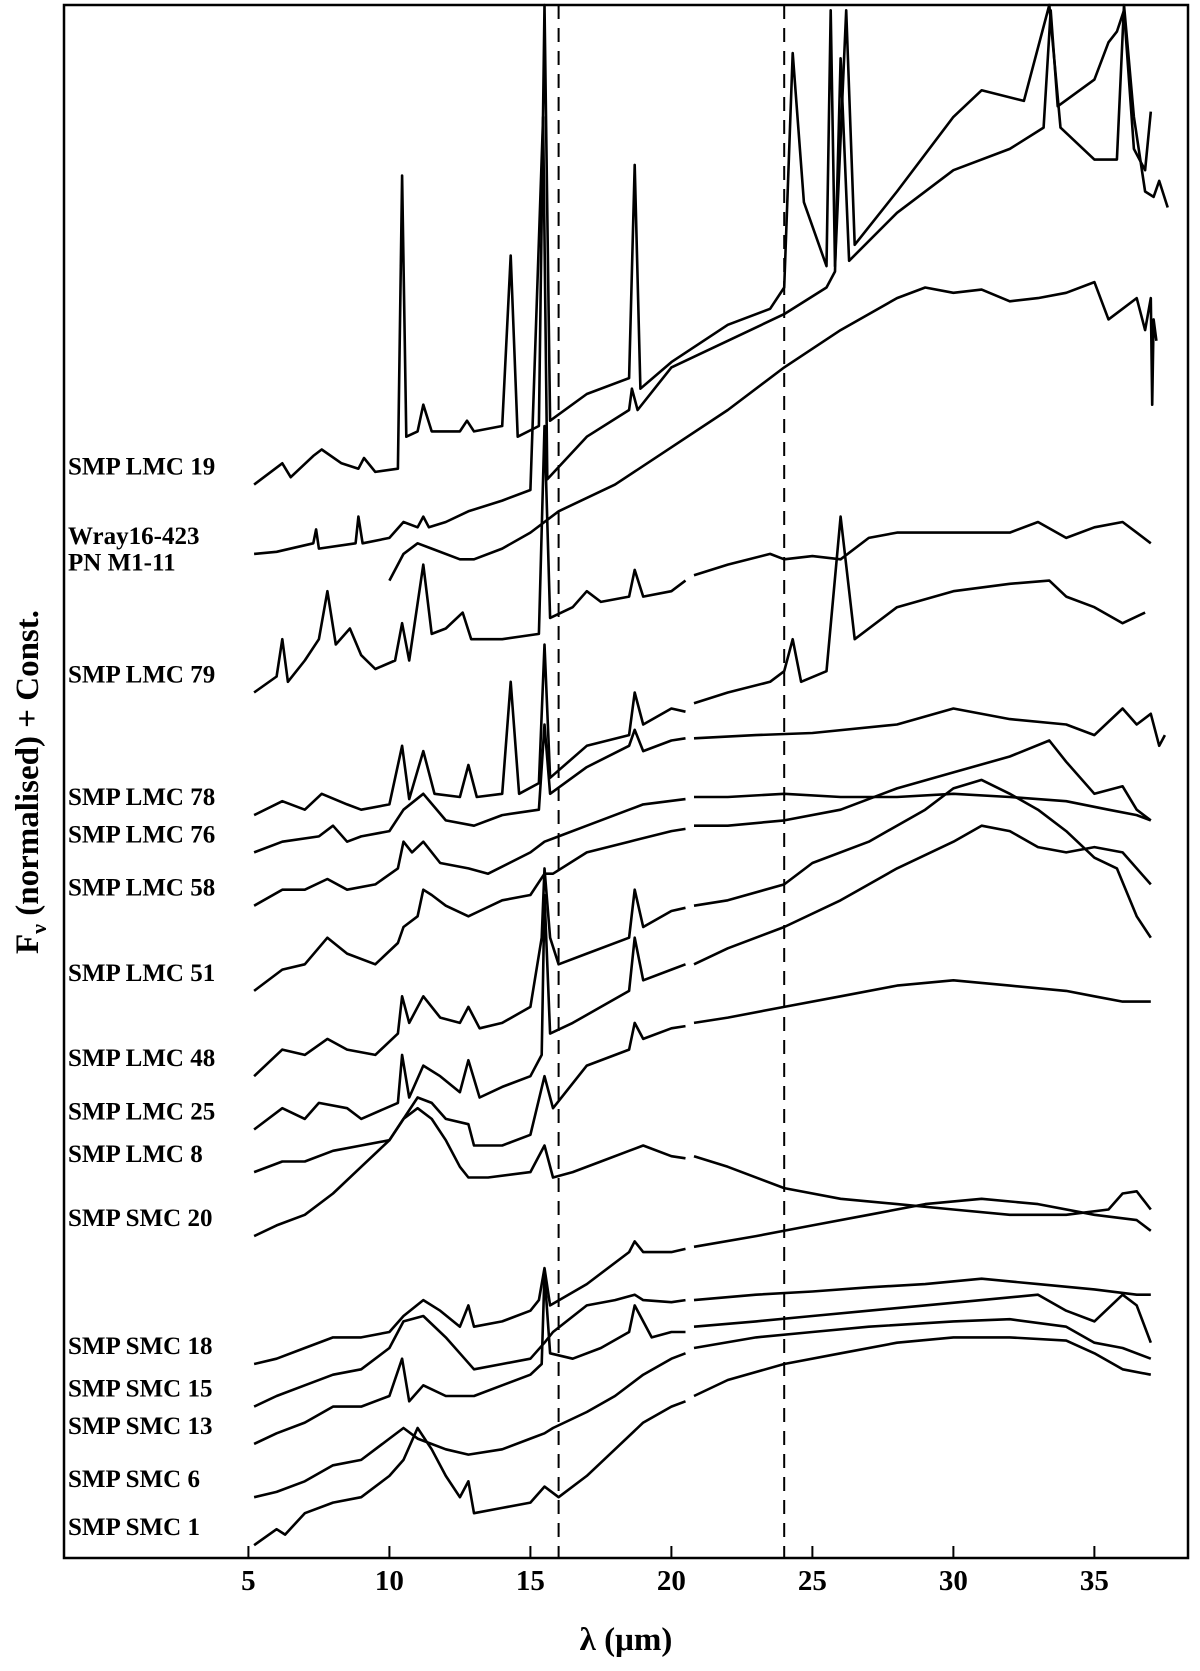  What do you see at coordinates (530, 1581) in the screenshot?
I see `x-tick-label: 15` at bounding box center [530, 1581].